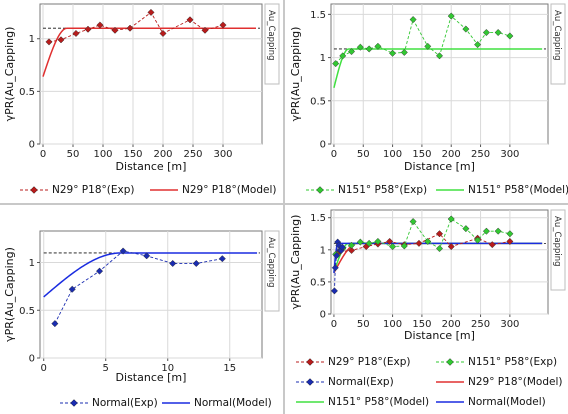 This screenshot has width=568, height=414. Describe the element at coordinates (229, 368) in the screenshot. I see `x-tick-label: 15` at that location.